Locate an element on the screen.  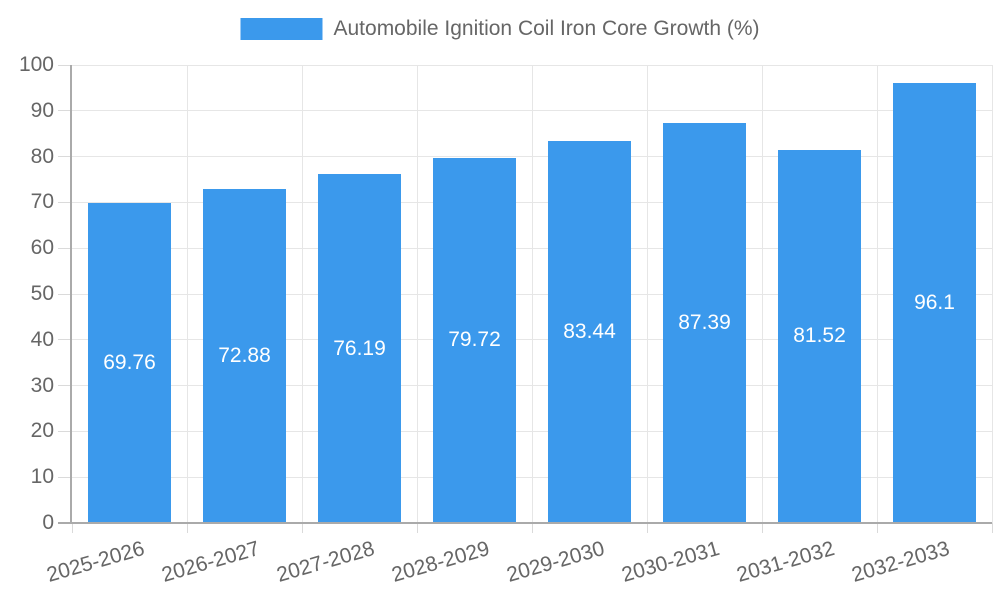
y-axis-tick-label: 20 is located at coordinates (42, 431).